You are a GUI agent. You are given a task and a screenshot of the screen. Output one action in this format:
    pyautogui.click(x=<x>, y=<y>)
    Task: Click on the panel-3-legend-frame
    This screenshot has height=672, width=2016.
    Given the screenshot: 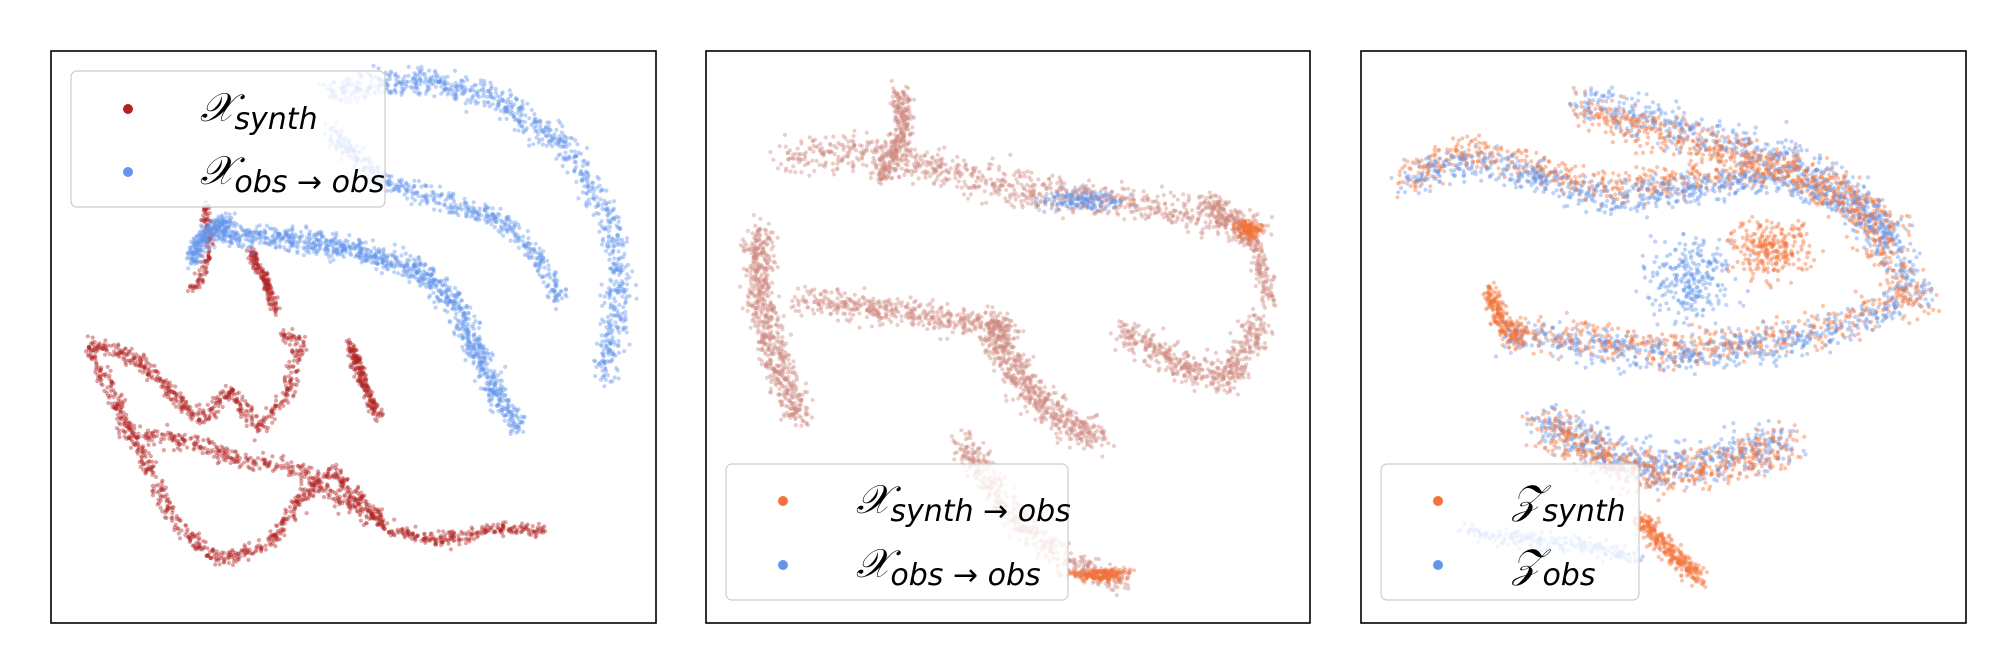 What is the action you would take?
    pyautogui.click(x=1510, y=532)
    